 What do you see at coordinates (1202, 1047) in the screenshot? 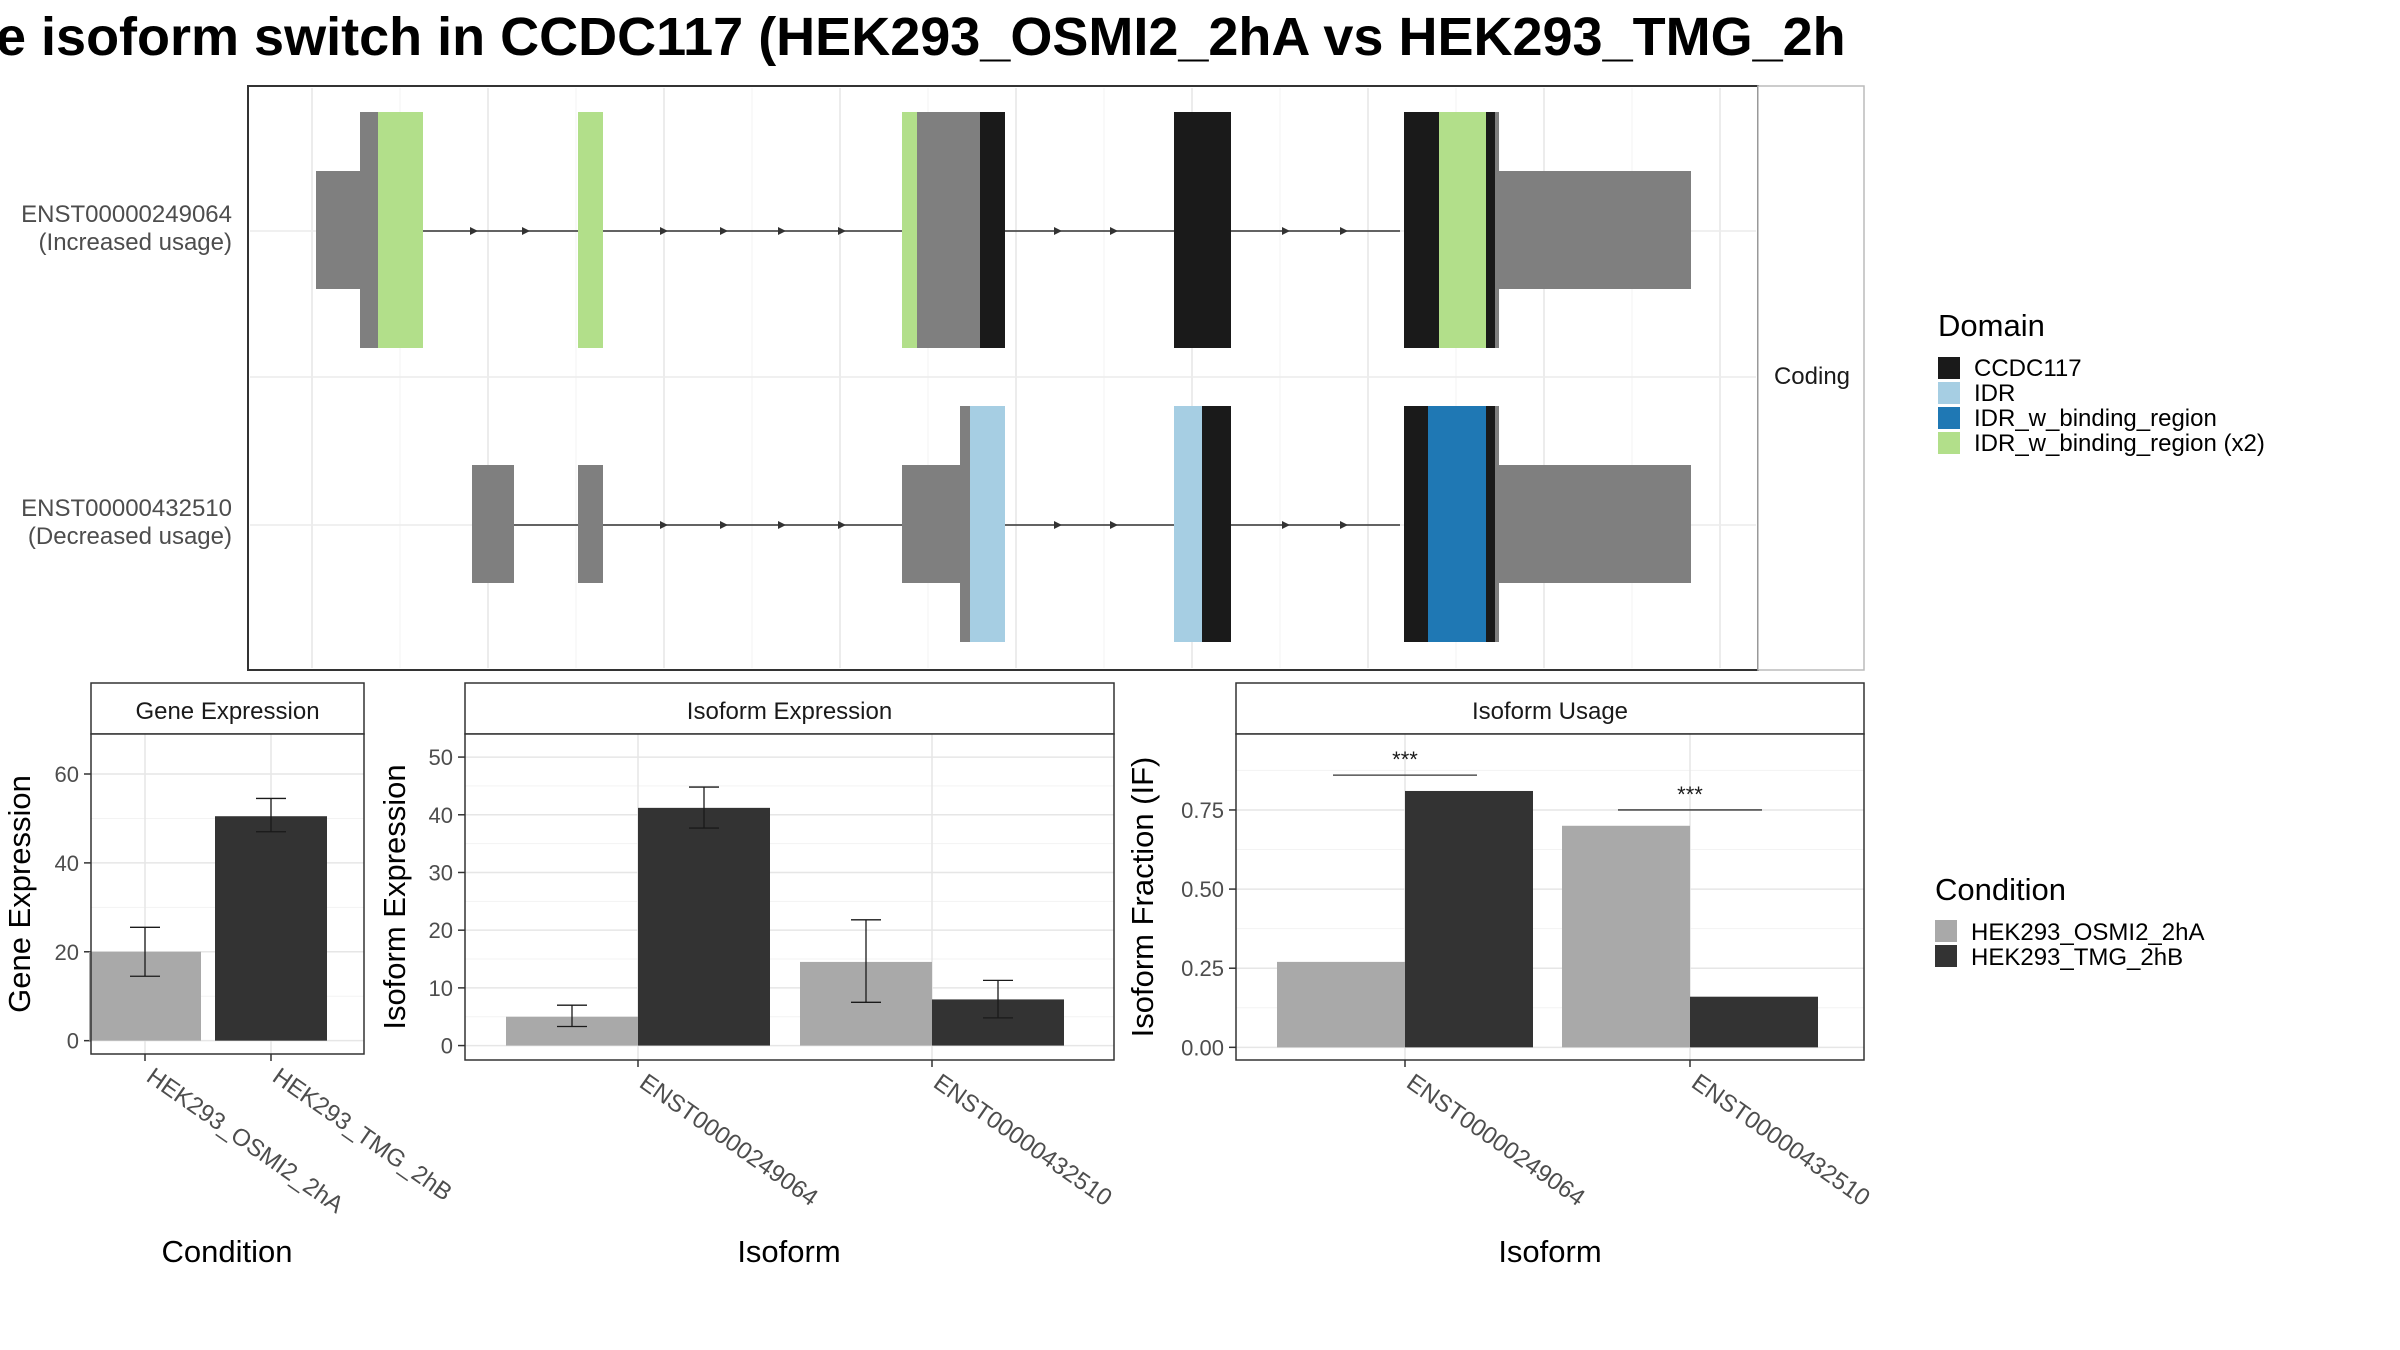
I see `y-tick-label: 0.00` at bounding box center [1202, 1047].